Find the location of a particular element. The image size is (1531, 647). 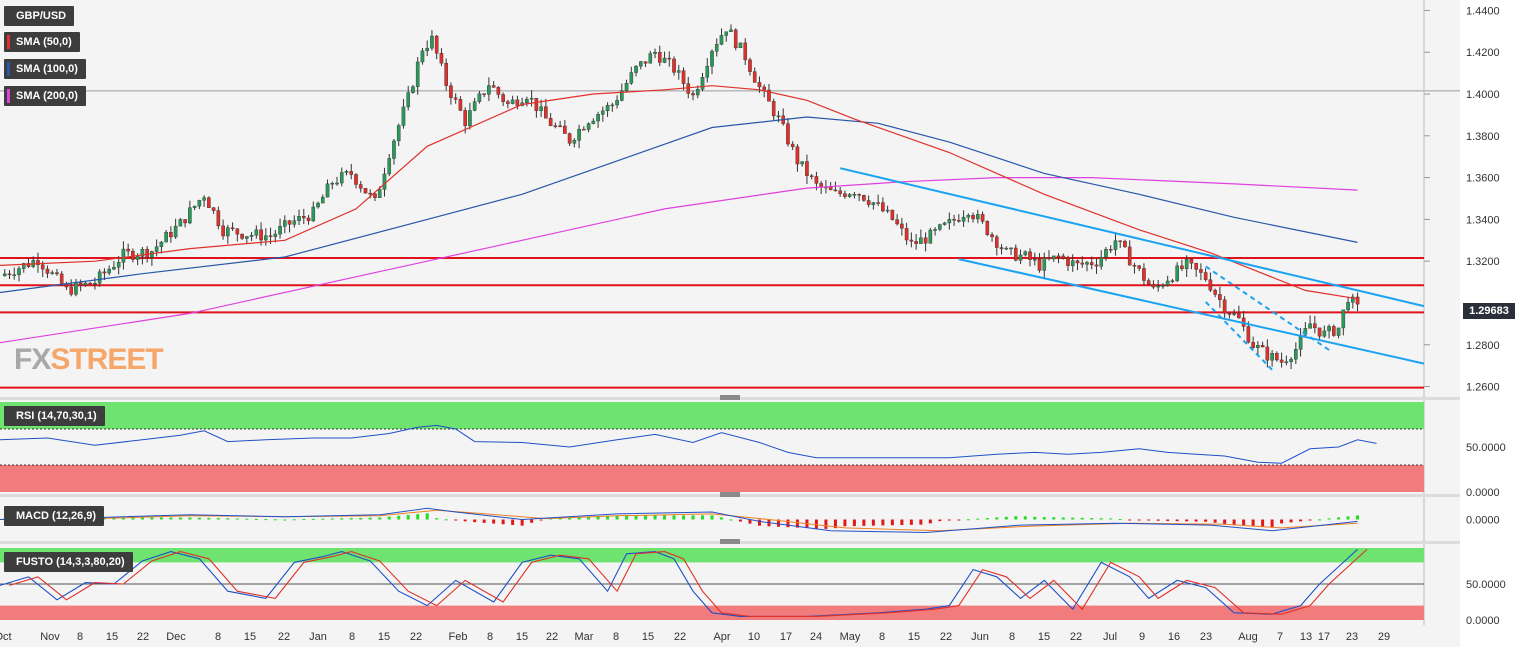

legend-fusto: FUSTO (14,3,3,80,20) is located at coordinates (68, 562).